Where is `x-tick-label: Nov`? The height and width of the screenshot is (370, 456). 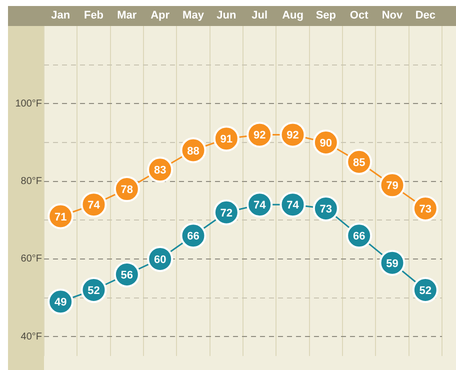 x-tick-label: Nov is located at coordinates (393, 15).